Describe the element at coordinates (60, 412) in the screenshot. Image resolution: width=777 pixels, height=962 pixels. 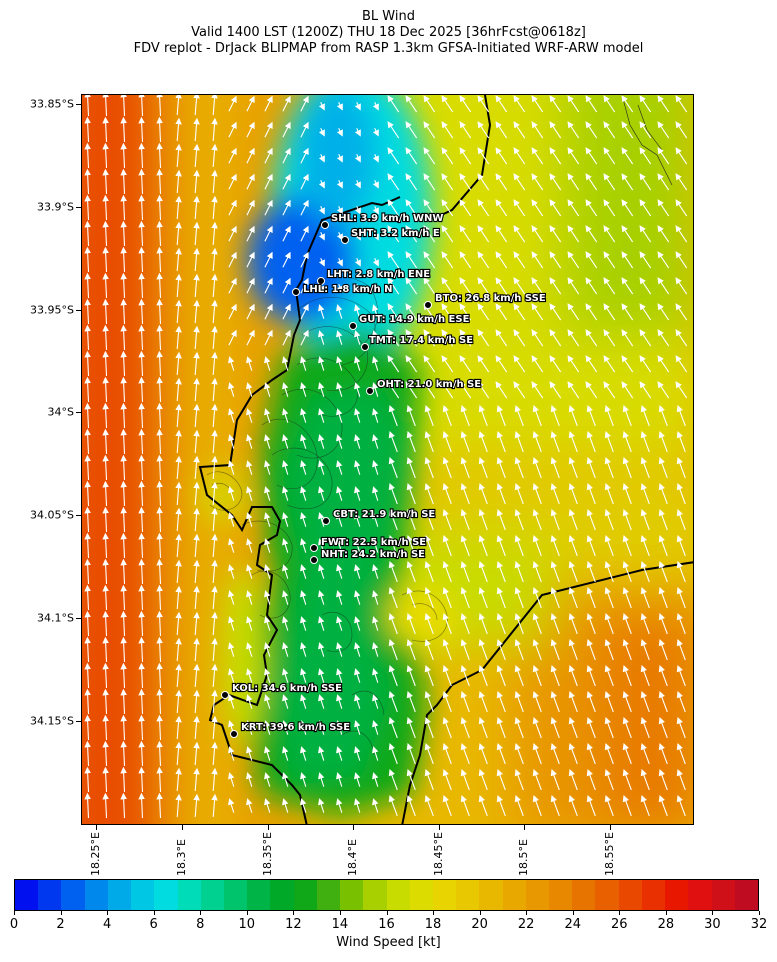
I see `lat-tick-label: 34°S` at that location.